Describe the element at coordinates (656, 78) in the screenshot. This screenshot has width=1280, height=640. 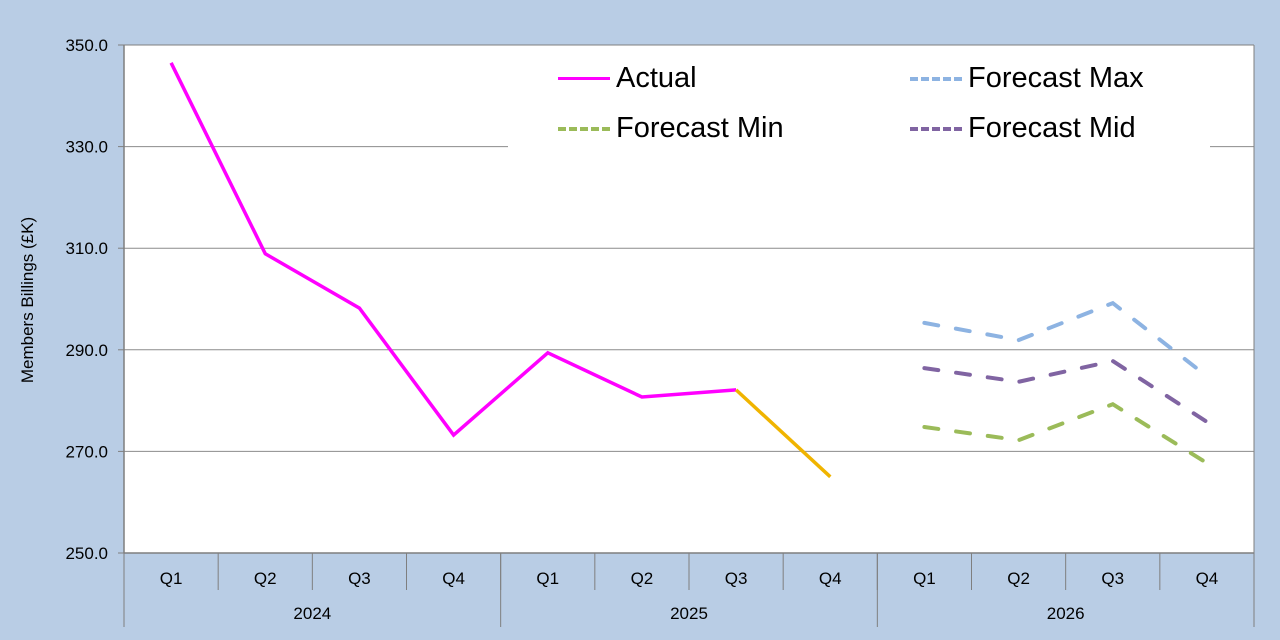
I see `legend-label: Actual` at that location.